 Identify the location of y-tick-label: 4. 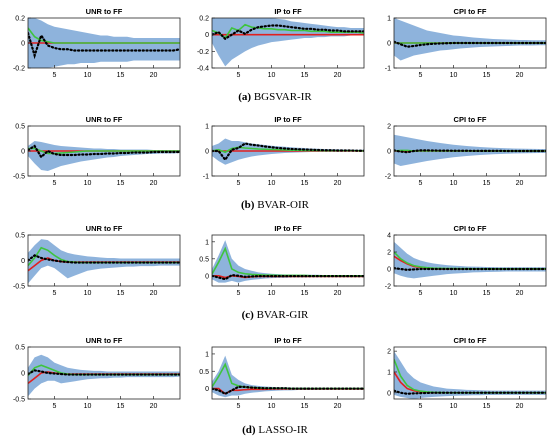
(389, 236).